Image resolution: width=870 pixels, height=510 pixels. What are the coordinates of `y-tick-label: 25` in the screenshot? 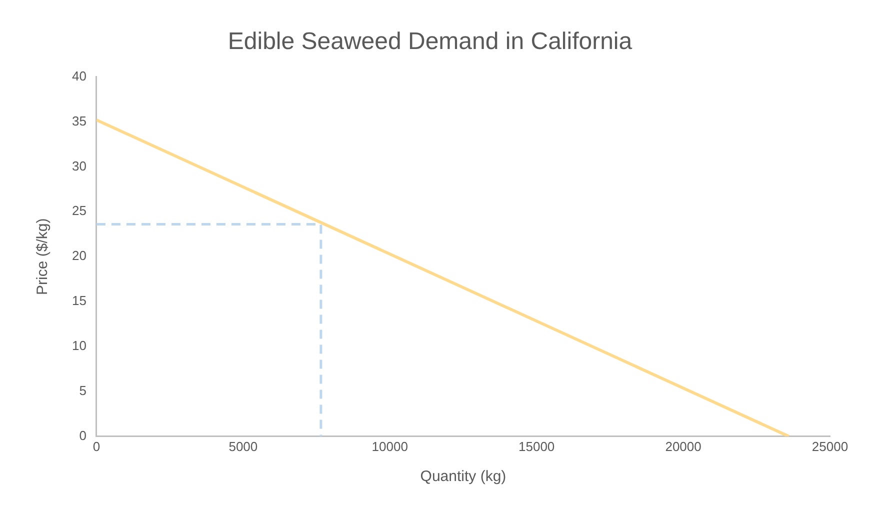 It's located at (79, 210).